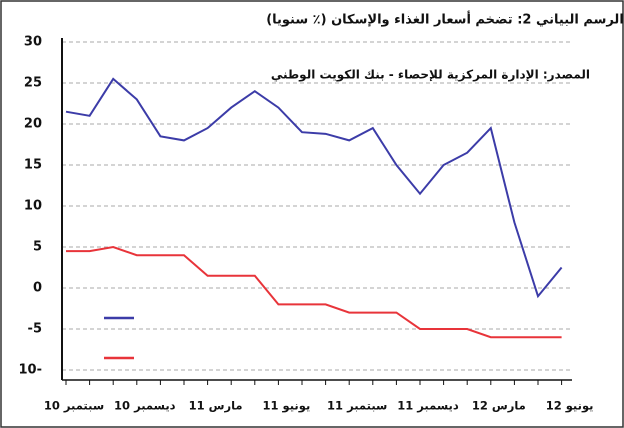 The image size is (624, 428). What do you see at coordinates (499, 406) in the screenshot?
I see `x-tick-label: مارس 12` at bounding box center [499, 406].